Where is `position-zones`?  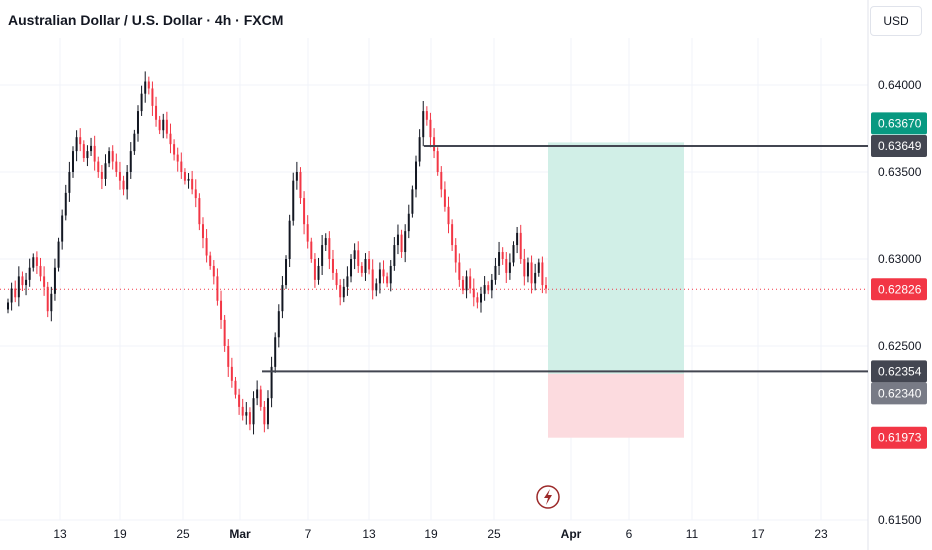
position-zones is located at coordinates (616, 290).